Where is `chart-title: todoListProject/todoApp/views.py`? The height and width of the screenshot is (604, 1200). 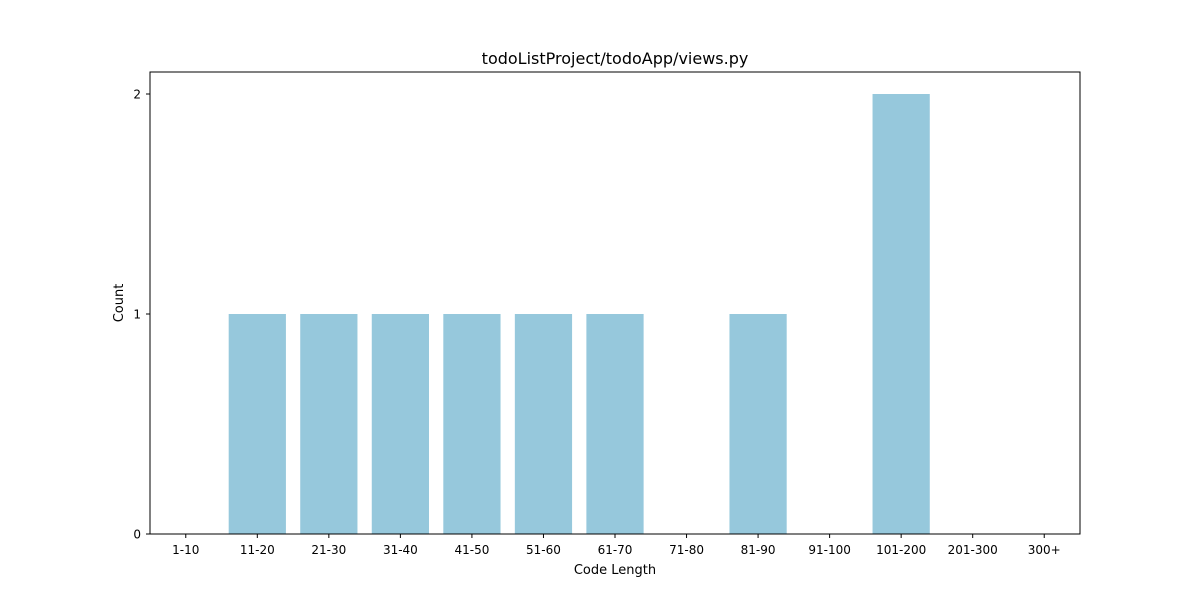 chart-title: todoListProject/todoApp/views.py is located at coordinates (615, 58).